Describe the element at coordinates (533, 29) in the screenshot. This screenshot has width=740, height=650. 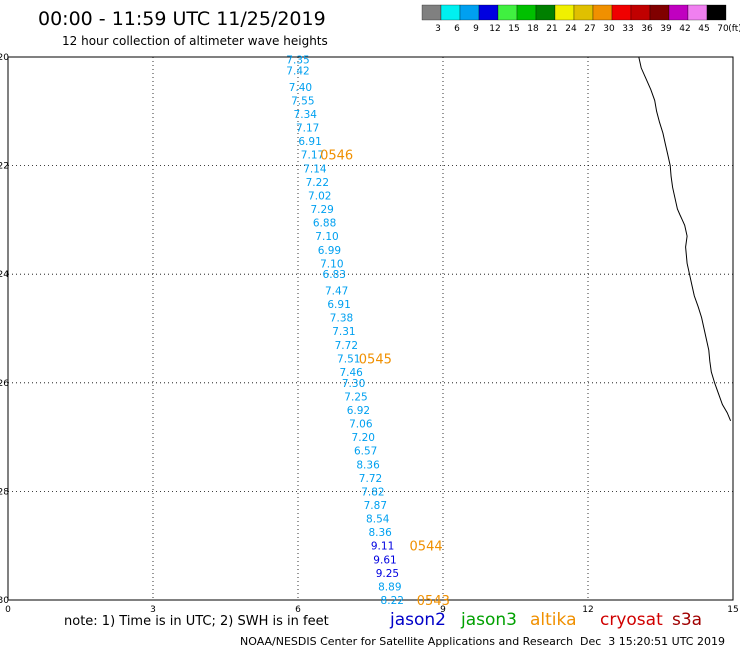
I see `color-scale-label: 18` at that location.